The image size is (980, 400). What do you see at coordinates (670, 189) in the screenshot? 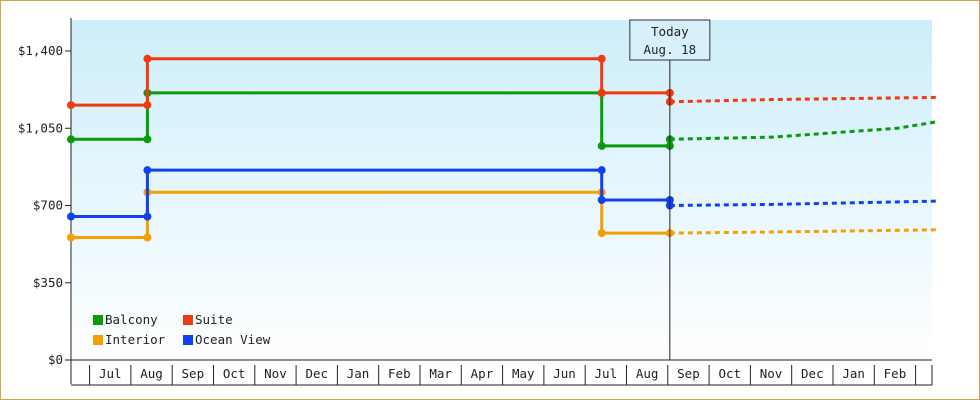
I see `today-marker: Today Aug. 18` at bounding box center [670, 189].